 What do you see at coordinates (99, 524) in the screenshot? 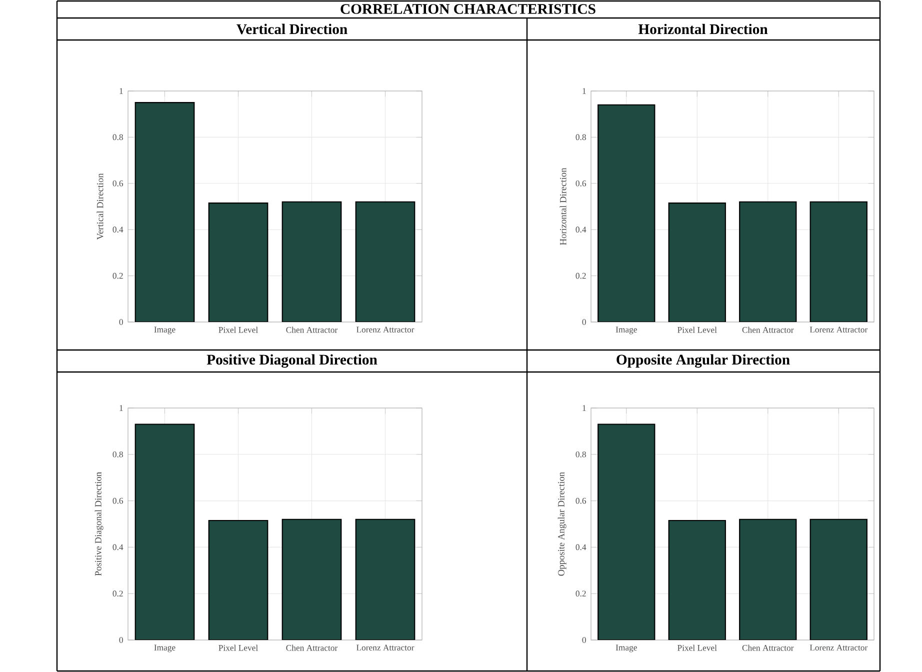
I see `y-axis-title: Positive Diagonal Direction` at bounding box center [99, 524].